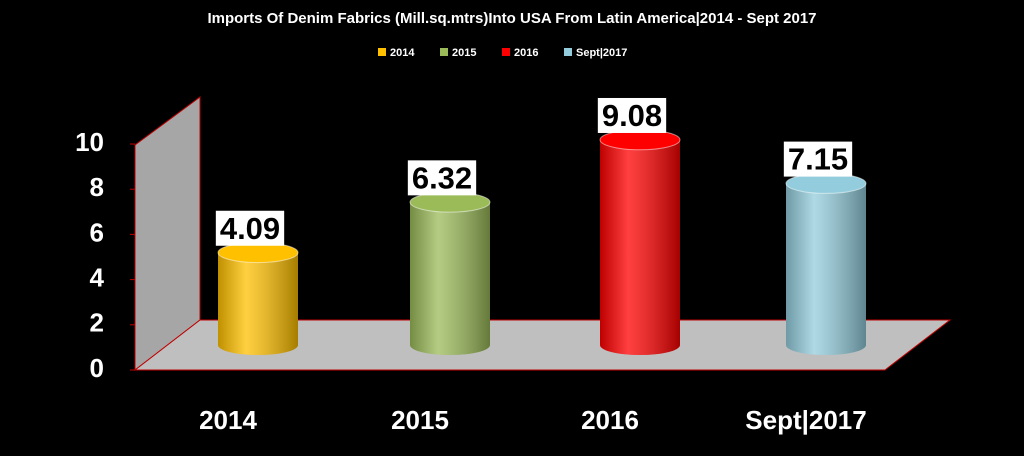 Image resolution: width=1024 pixels, height=456 pixels. What do you see at coordinates (97, 368) in the screenshot?
I see `y-tick-label: 0` at bounding box center [97, 368].